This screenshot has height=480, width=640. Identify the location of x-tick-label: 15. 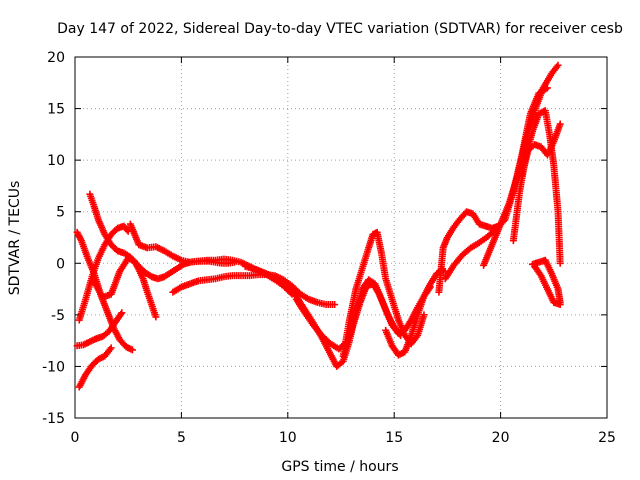
(394, 438).